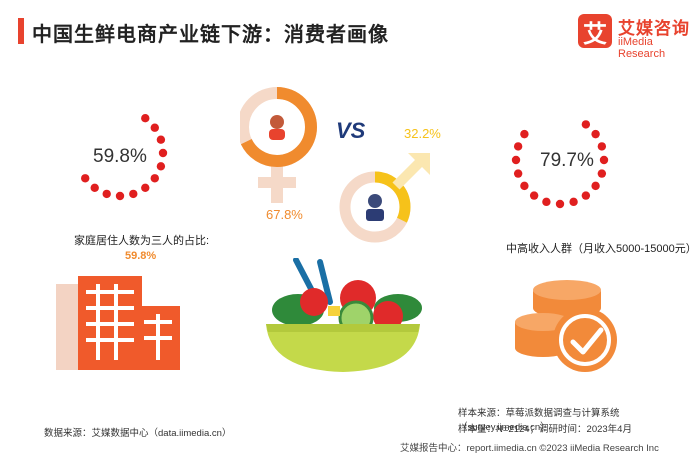  What do you see at coordinates (567, 160) in the screenshot?
I see `income-center-value: 79.7%` at bounding box center [567, 160].